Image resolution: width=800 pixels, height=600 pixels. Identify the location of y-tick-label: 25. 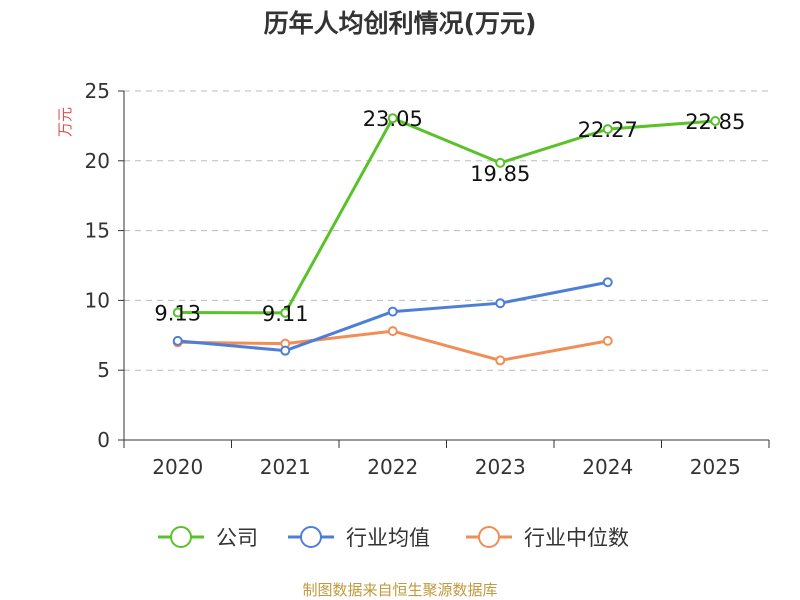
(97, 91).